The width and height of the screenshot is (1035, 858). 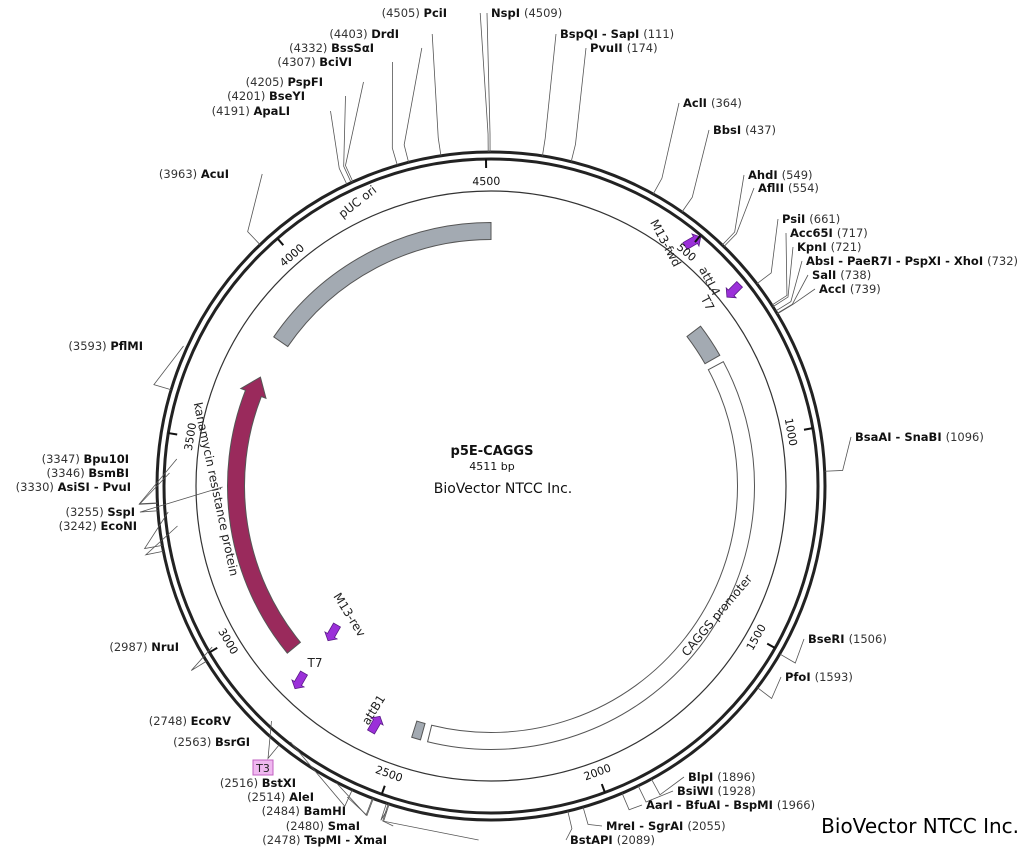 What do you see at coordinates (413, 105) in the screenshot?
I see `site-leader-bsss-i` at bounding box center [413, 105].